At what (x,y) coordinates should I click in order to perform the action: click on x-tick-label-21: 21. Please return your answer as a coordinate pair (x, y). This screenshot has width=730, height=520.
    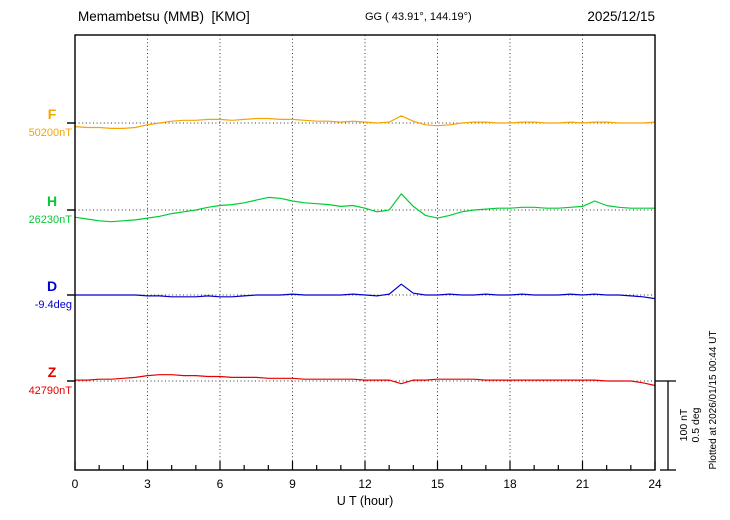
    Looking at the image, I should click on (583, 484).